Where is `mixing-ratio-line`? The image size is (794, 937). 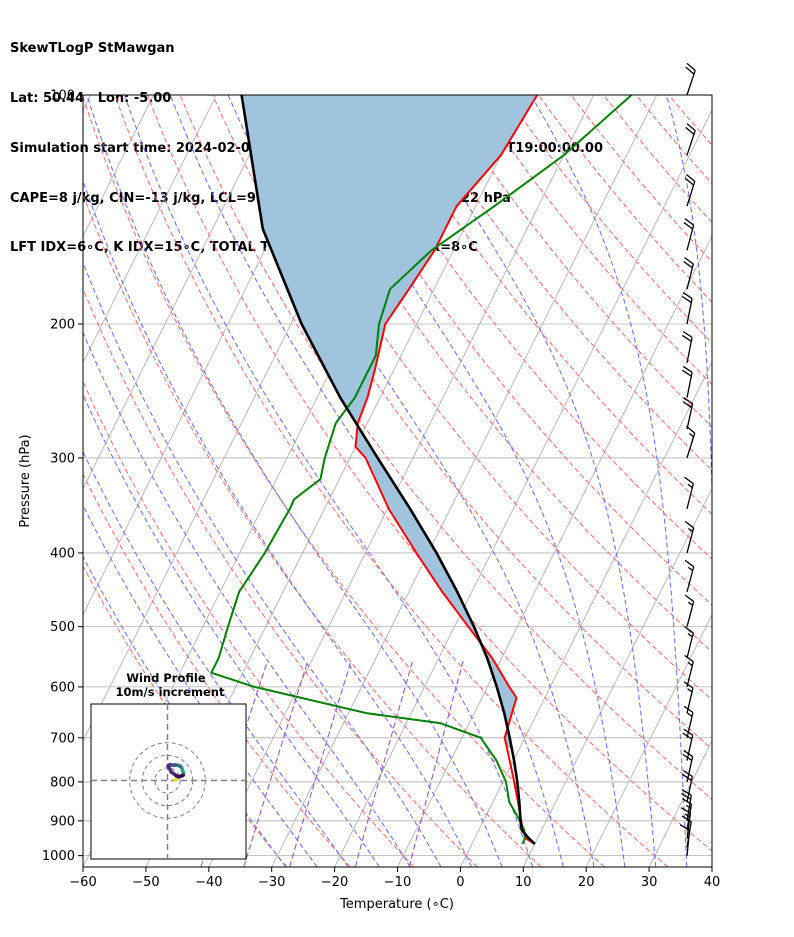 mixing-ratio-line is located at coordinates (383, 763).